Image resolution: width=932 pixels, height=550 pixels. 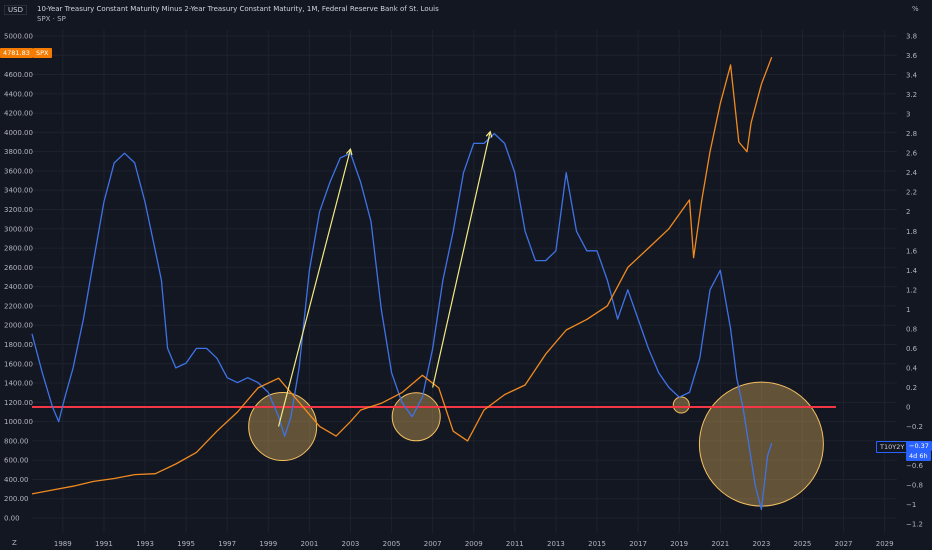 What do you see at coordinates (18, 229) in the screenshot?
I see `left-tick-label: 3000.00` at bounding box center [18, 229].